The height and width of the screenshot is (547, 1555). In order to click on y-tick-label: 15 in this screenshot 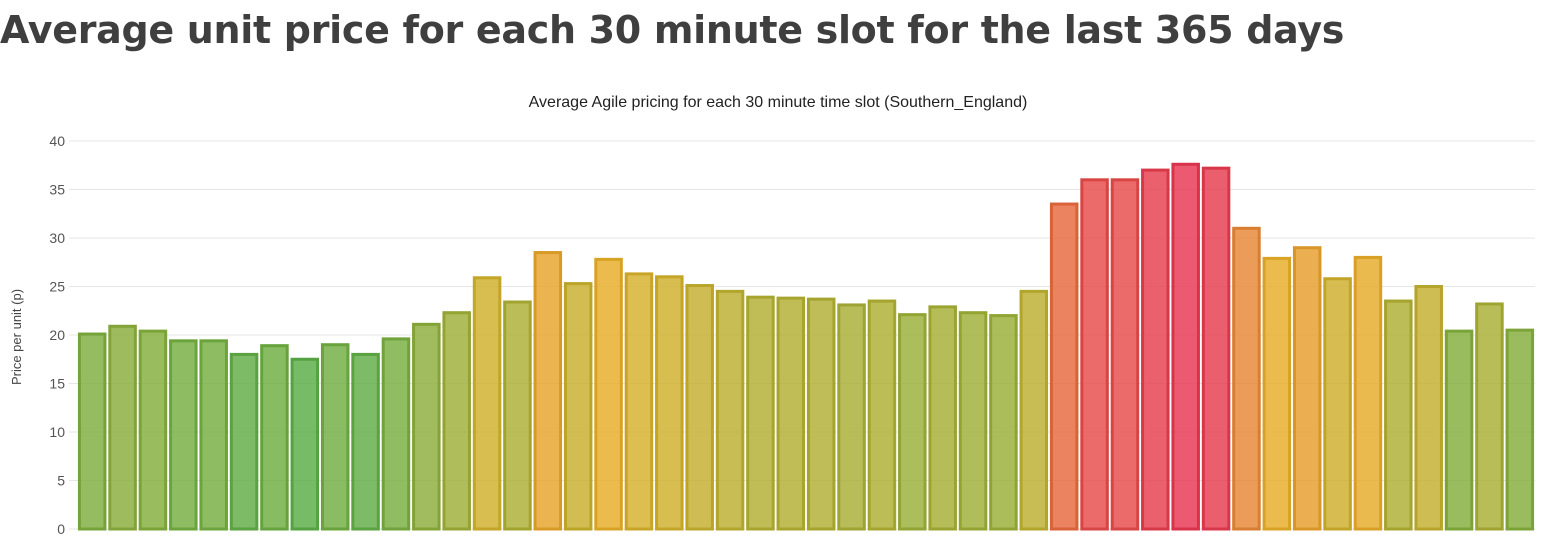, I will do `click(57, 384)`.